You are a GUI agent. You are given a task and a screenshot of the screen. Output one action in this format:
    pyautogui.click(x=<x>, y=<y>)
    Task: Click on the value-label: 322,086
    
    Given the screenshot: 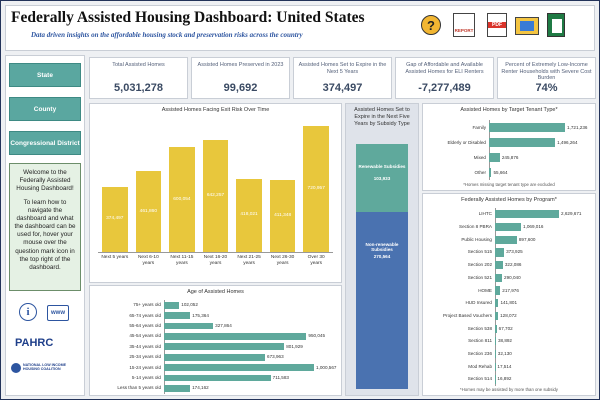 What is the action you would take?
    pyautogui.click(x=513, y=265)
    